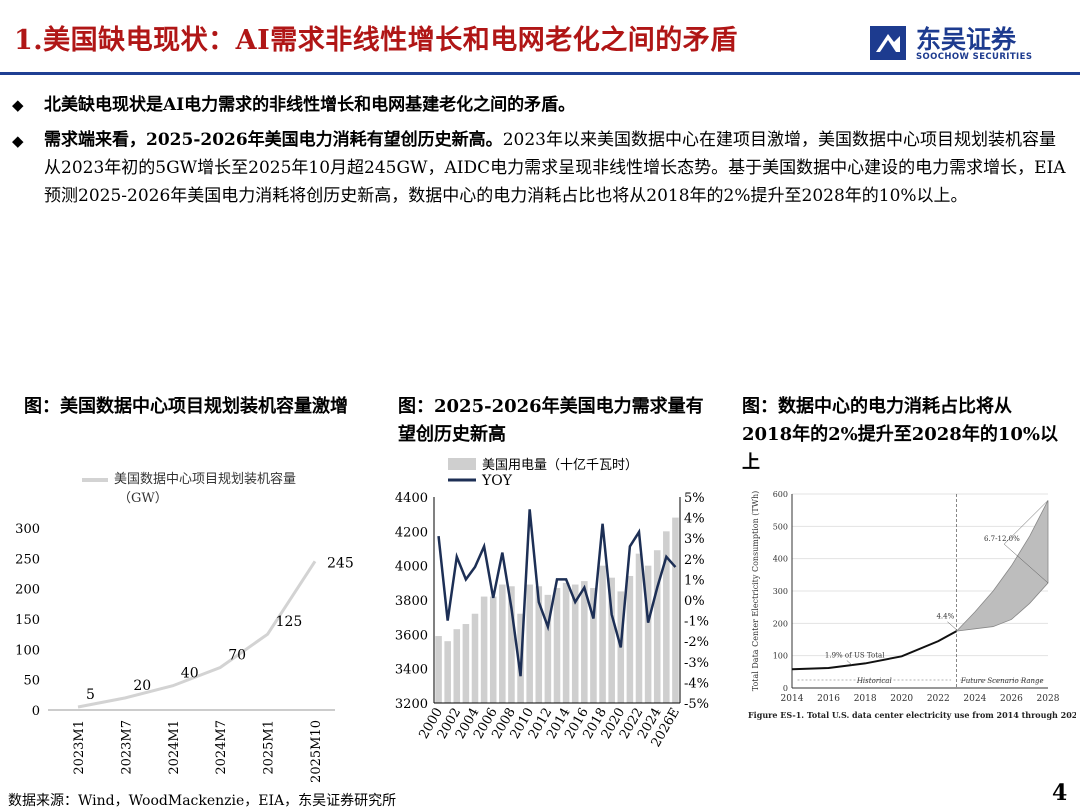 This screenshot has height=810, width=1080. Describe the element at coordinates (780, 526) in the screenshot. I see `y-tick-label: 500` at that location.